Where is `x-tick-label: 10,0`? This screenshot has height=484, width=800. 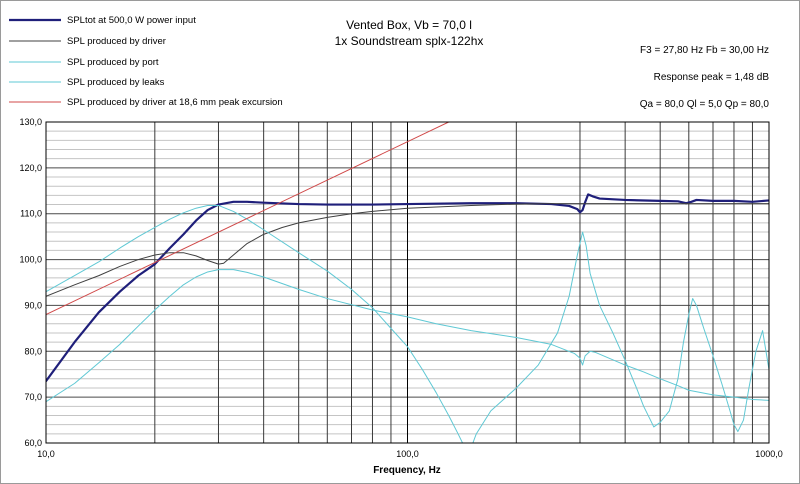
x-tick-label: 10,0 is located at coordinates (46, 454).